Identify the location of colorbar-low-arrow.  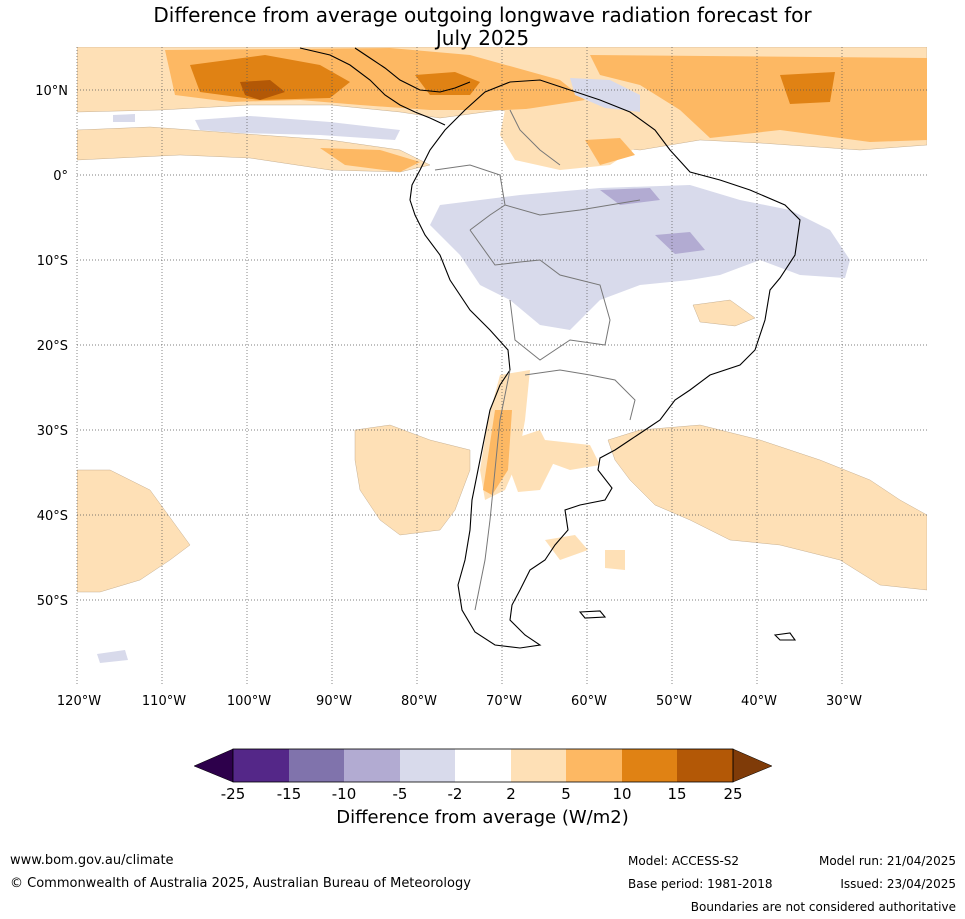
(213, 765).